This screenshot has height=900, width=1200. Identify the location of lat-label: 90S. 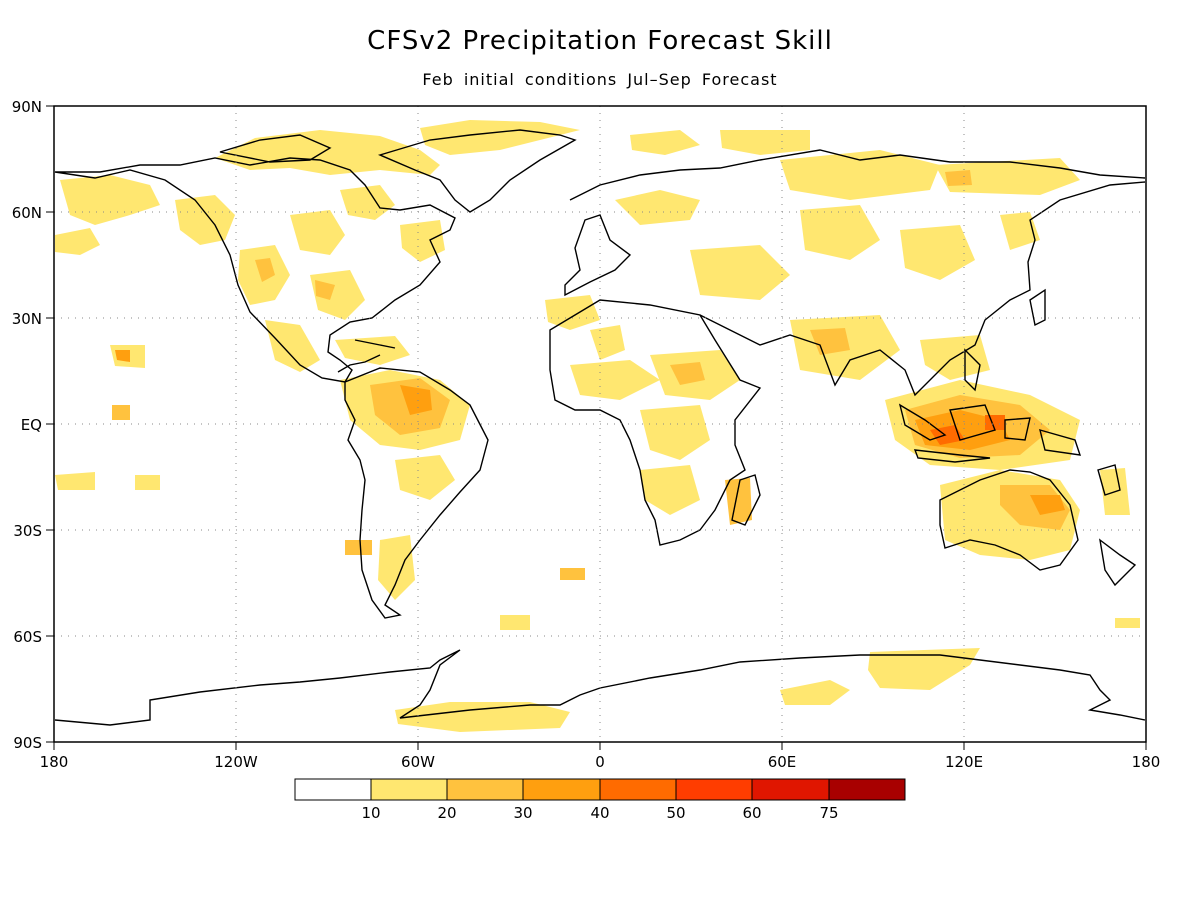
(27, 743).